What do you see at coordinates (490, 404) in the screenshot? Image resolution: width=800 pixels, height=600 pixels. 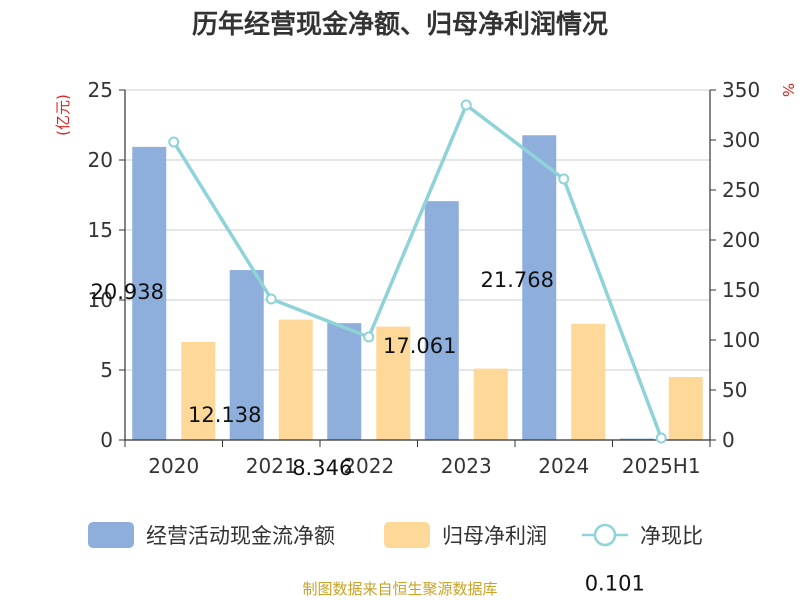 I see `bar-1-2023` at bounding box center [490, 404].